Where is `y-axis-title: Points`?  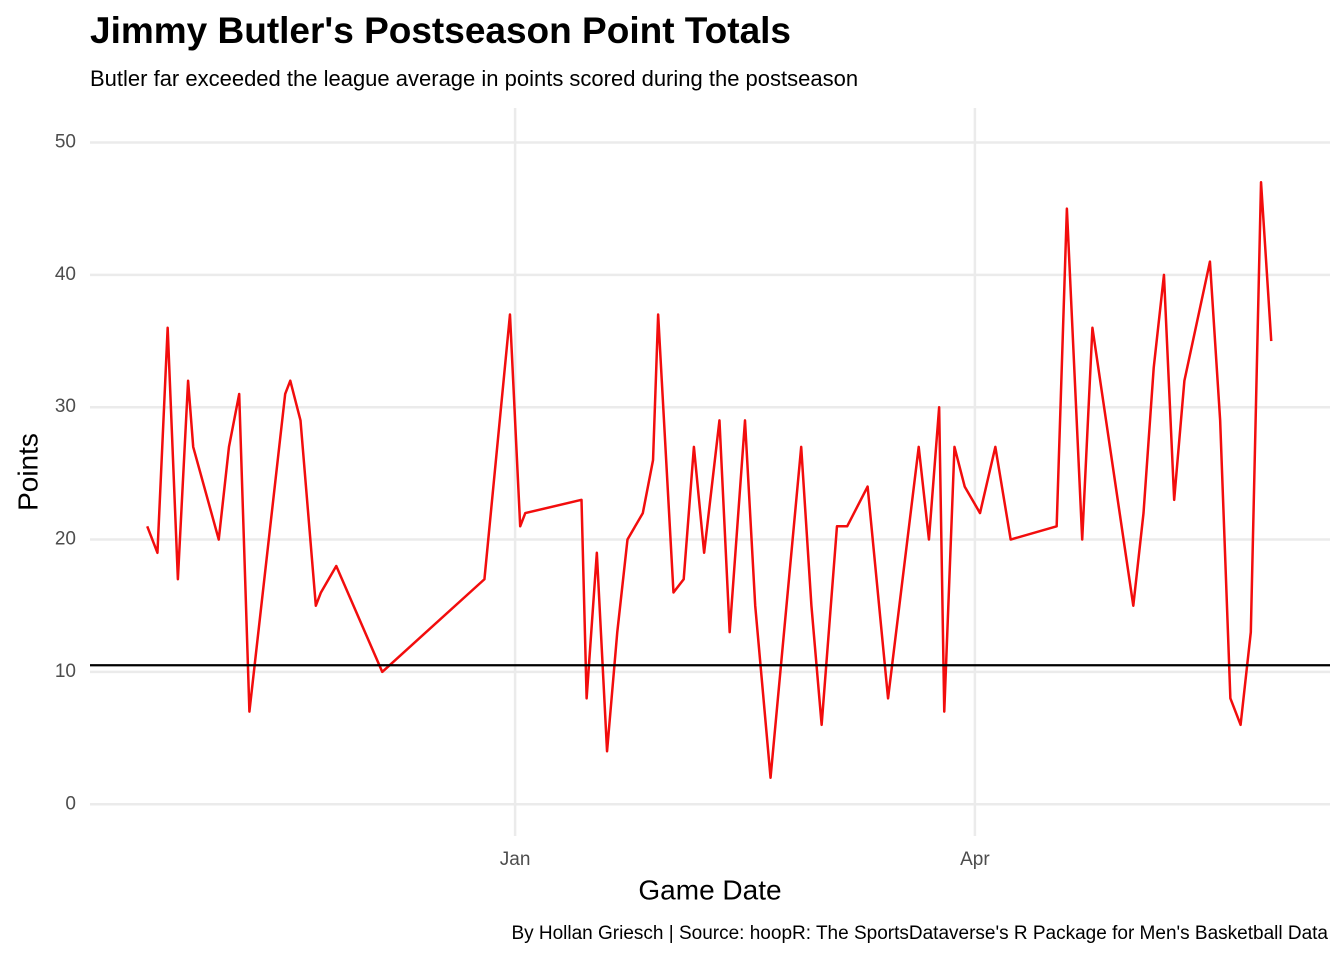
y-axis-title: Points is located at coordinates (27, 472).